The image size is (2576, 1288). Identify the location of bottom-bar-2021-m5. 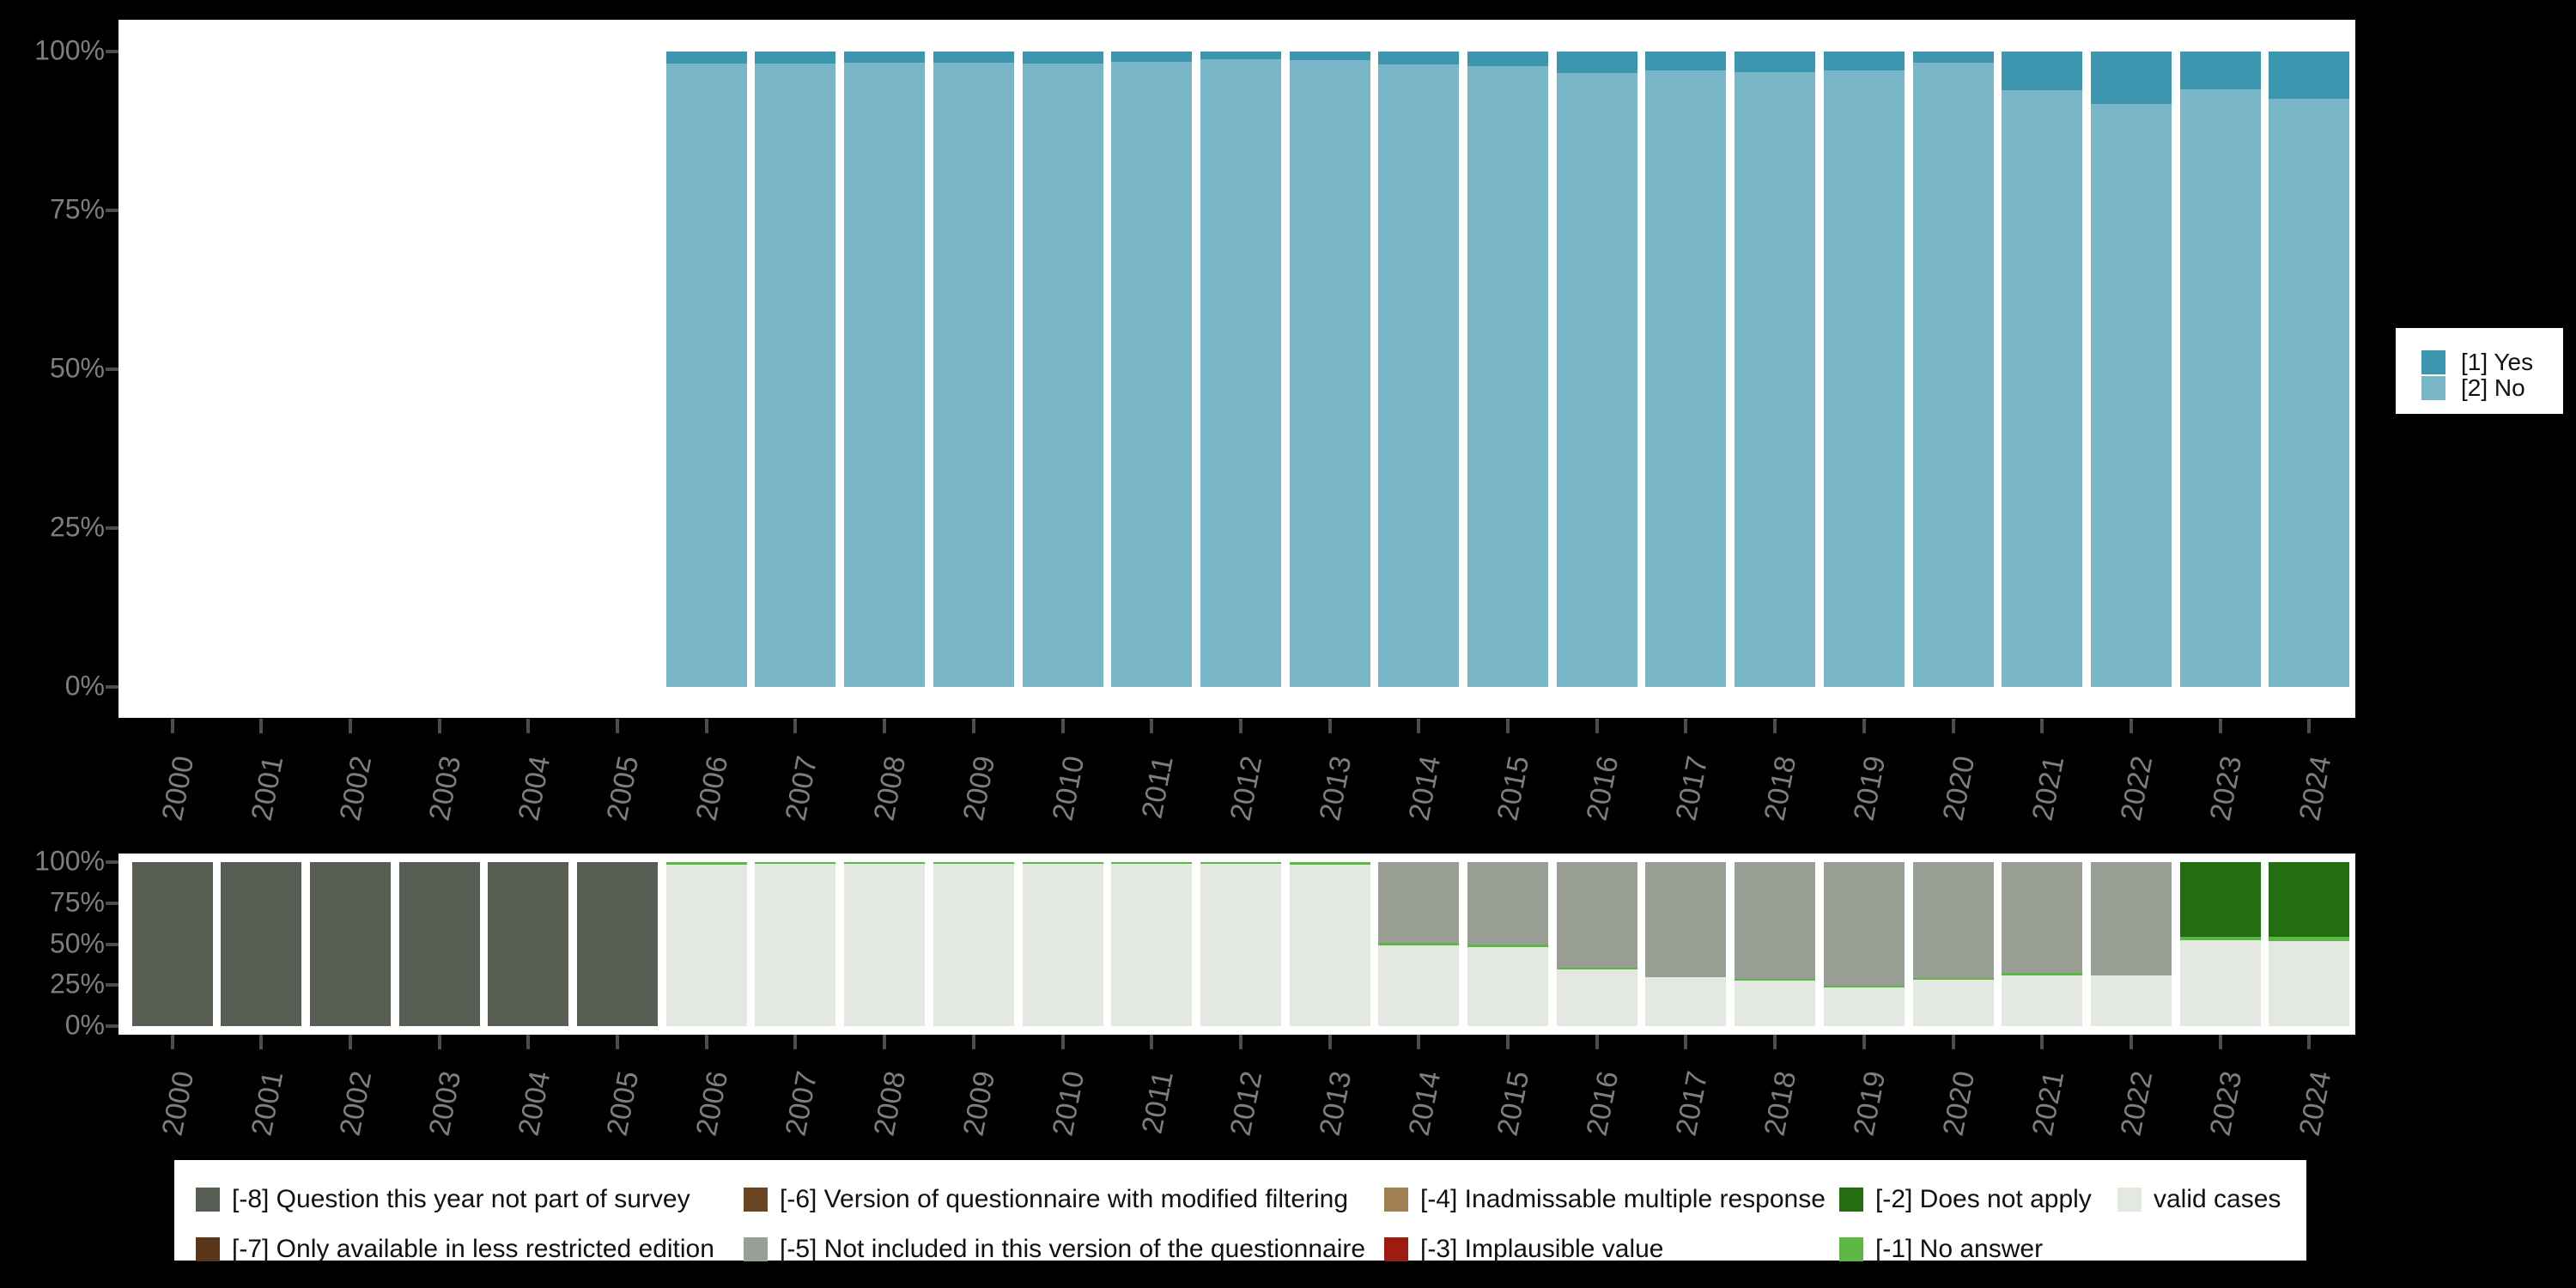
(2042, 918).